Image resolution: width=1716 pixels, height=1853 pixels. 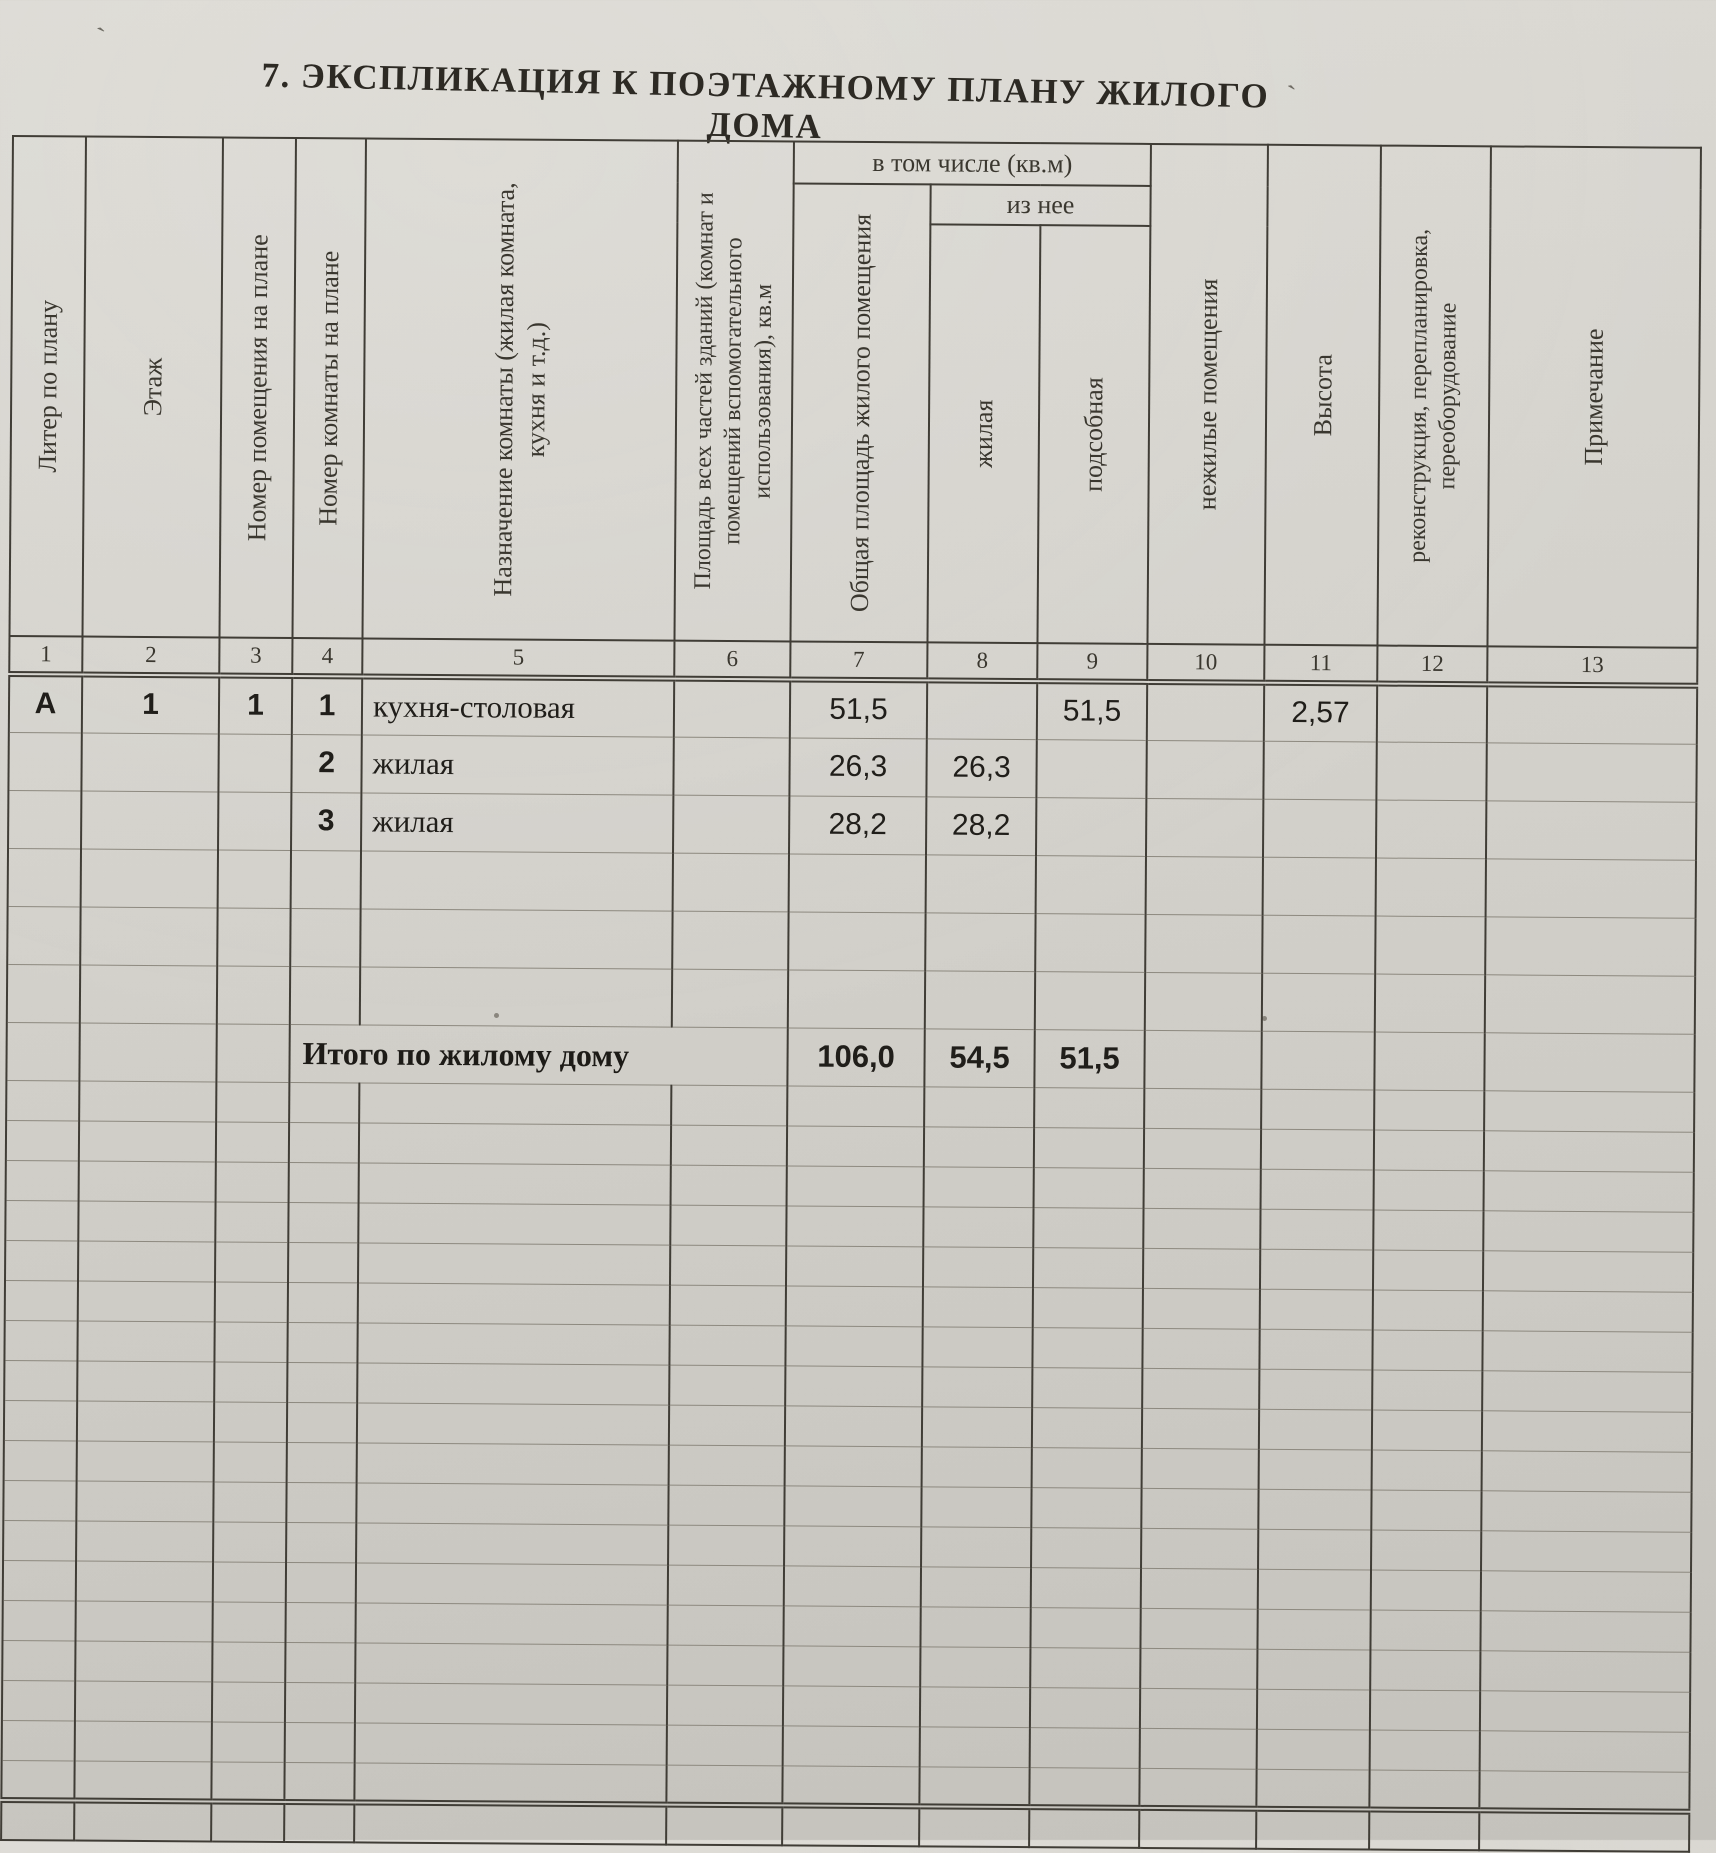 What do you see at coordinates (858, 767) in the screenshot?
I see `cell-col7: 26,3` at bounding box center [858, 767].